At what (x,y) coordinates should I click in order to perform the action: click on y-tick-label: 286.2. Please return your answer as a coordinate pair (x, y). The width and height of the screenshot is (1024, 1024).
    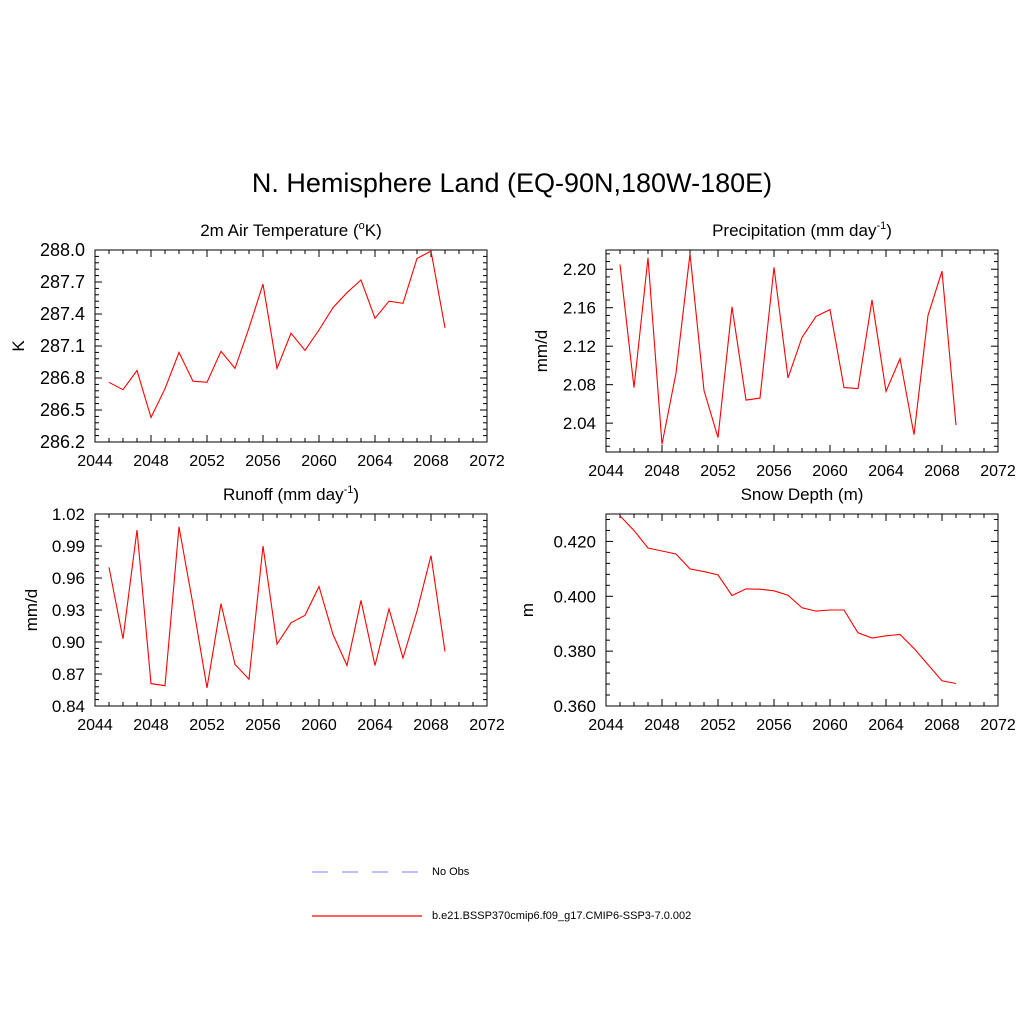
    Looking at the image, I should click on (62, 442).